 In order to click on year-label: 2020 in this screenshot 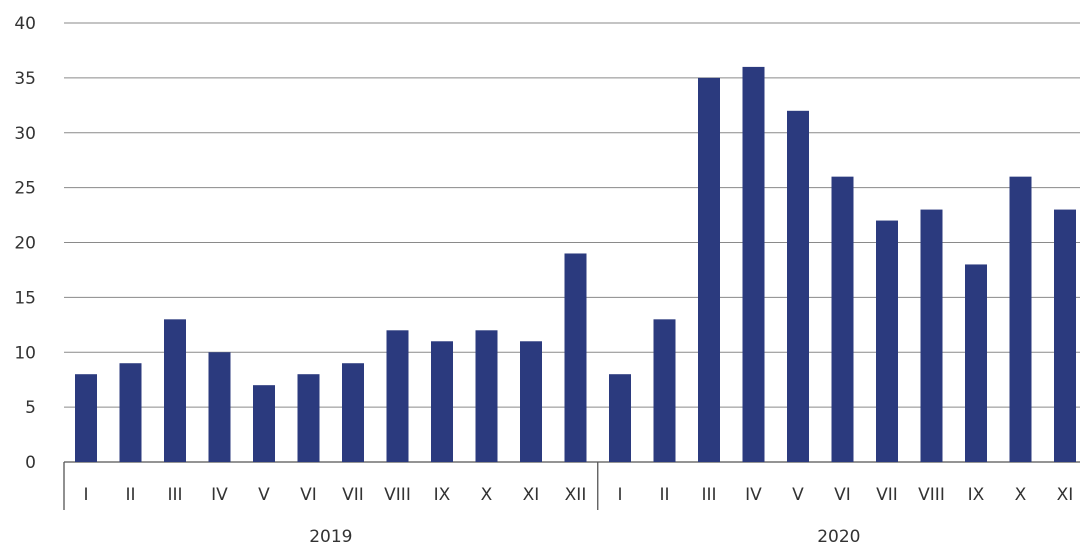, I will do `click(838, 537)`.